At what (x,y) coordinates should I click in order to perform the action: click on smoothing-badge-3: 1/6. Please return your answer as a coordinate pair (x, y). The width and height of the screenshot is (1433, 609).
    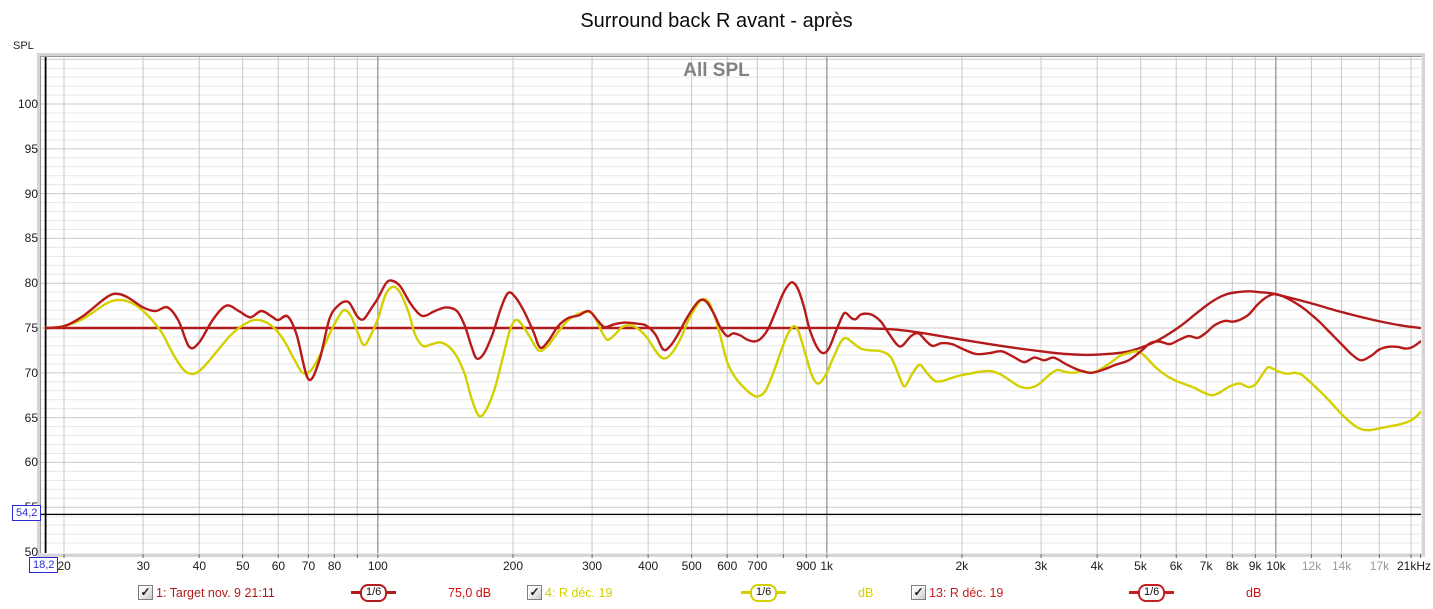
    Looking at the image, I should click on (1152, 592).